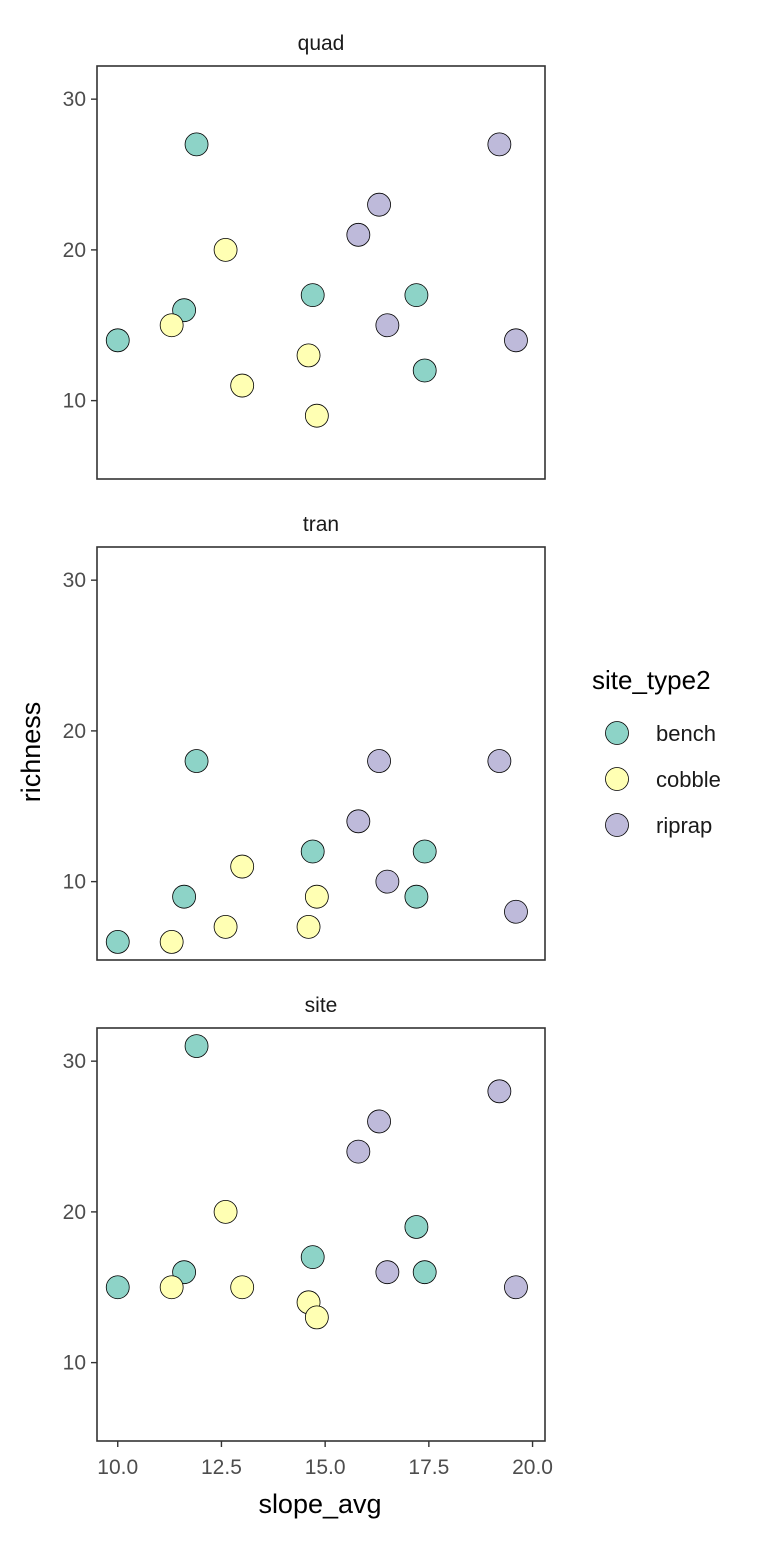 The width and height of the screenshot is (768, 1541). What do you see at coordinates (617, 825) in the screenshot?
I see `legend-key-riprap` at bounding box center [617, 825].